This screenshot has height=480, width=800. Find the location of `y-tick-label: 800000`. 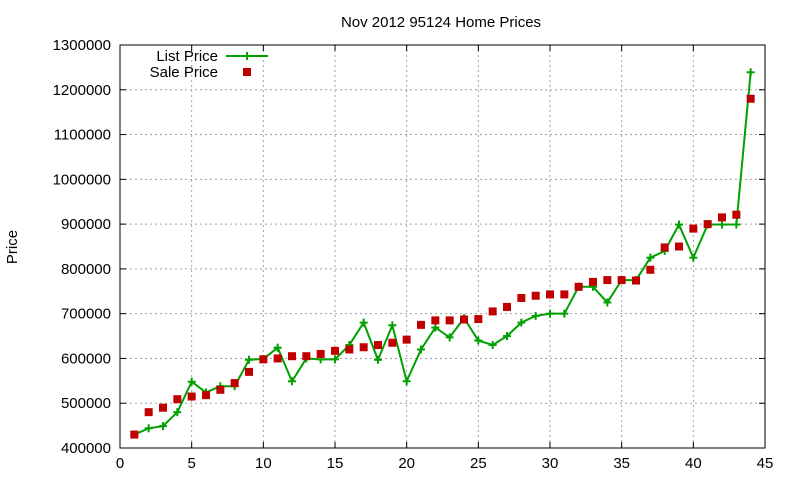

y-tick-label: 800000 is located at coordinates (86, 269).